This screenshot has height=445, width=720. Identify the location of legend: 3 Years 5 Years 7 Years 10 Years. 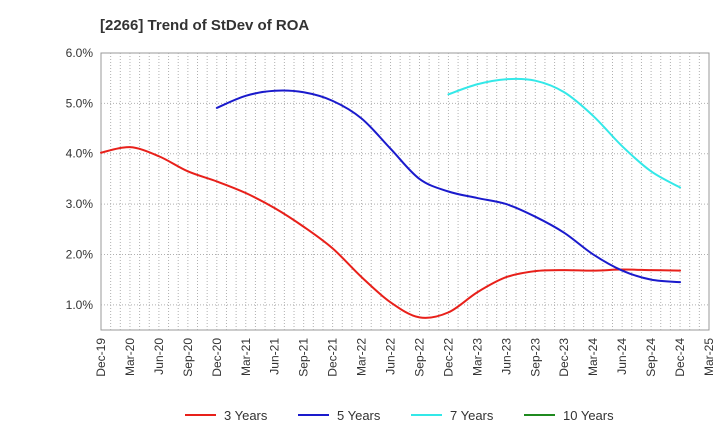
(399, 415).